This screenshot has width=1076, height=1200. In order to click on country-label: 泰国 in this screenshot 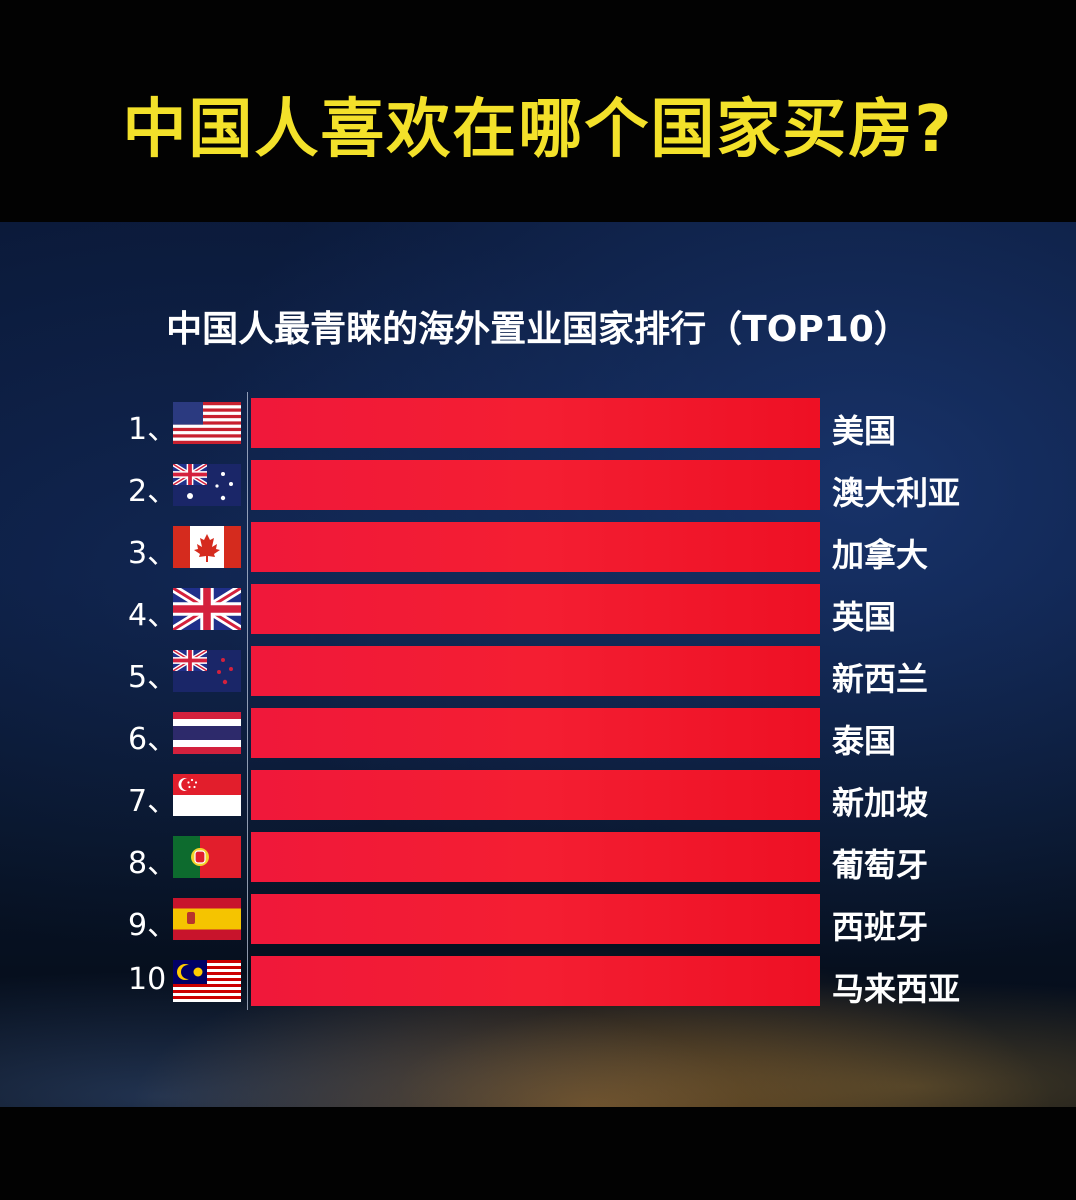, I will do `click(864, 741)`.